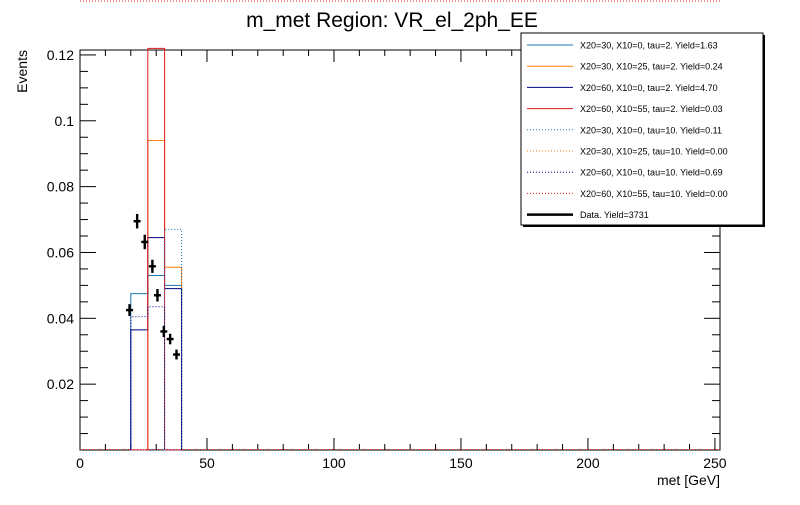 The width and height of the screenshot is (800, 505). What do you see at coordinates (715, 463) in the screenshot?
I see `x-tick-label: 250` at bounding box center [715, 463].